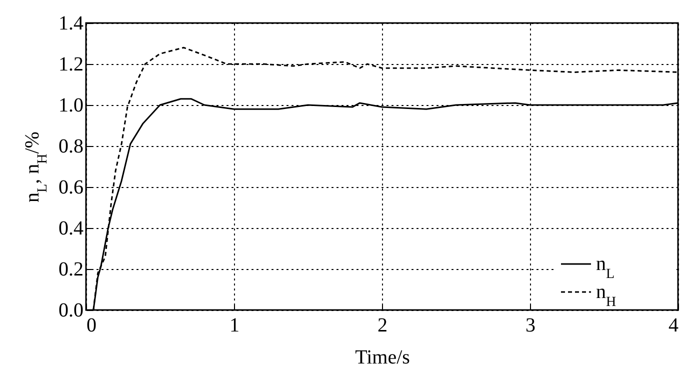  What do you see at coordinates (383, 325) in the screenshot?
I see `x-tick-label: 2` at bounding box center [383, 325].